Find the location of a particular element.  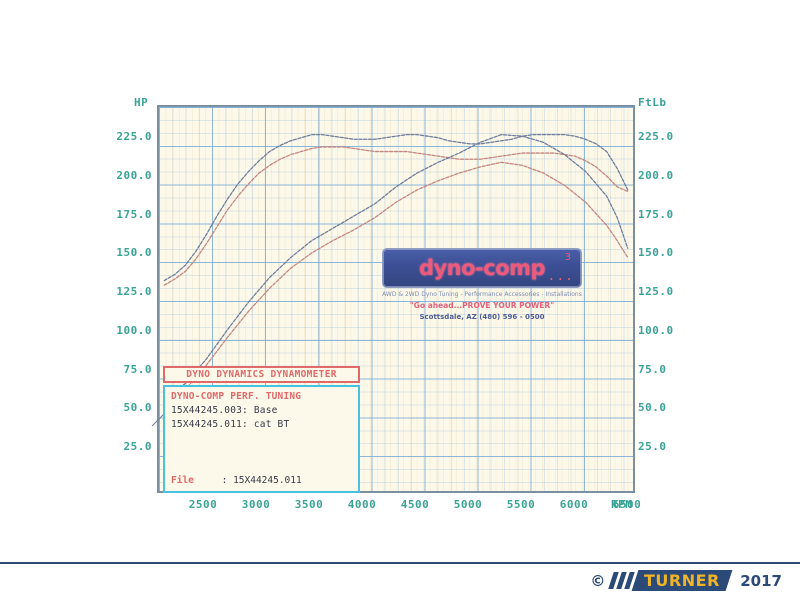

y-axis-left-tick: 50.0 is located at coordinates (137, 407).